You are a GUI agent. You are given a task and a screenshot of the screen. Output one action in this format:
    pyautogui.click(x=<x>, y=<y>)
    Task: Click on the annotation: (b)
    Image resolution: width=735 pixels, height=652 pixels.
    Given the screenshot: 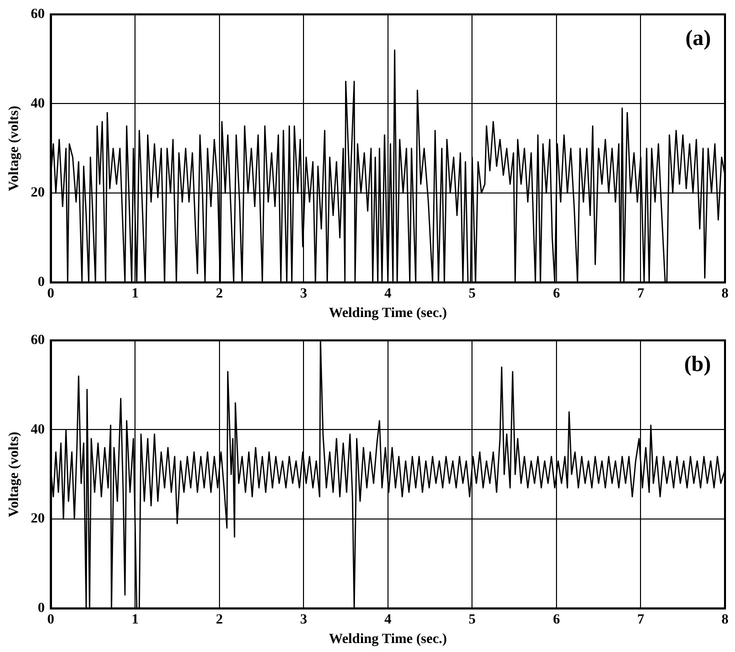 What is the action you would take?
    pyautogui.click(x=697, y=363)
    